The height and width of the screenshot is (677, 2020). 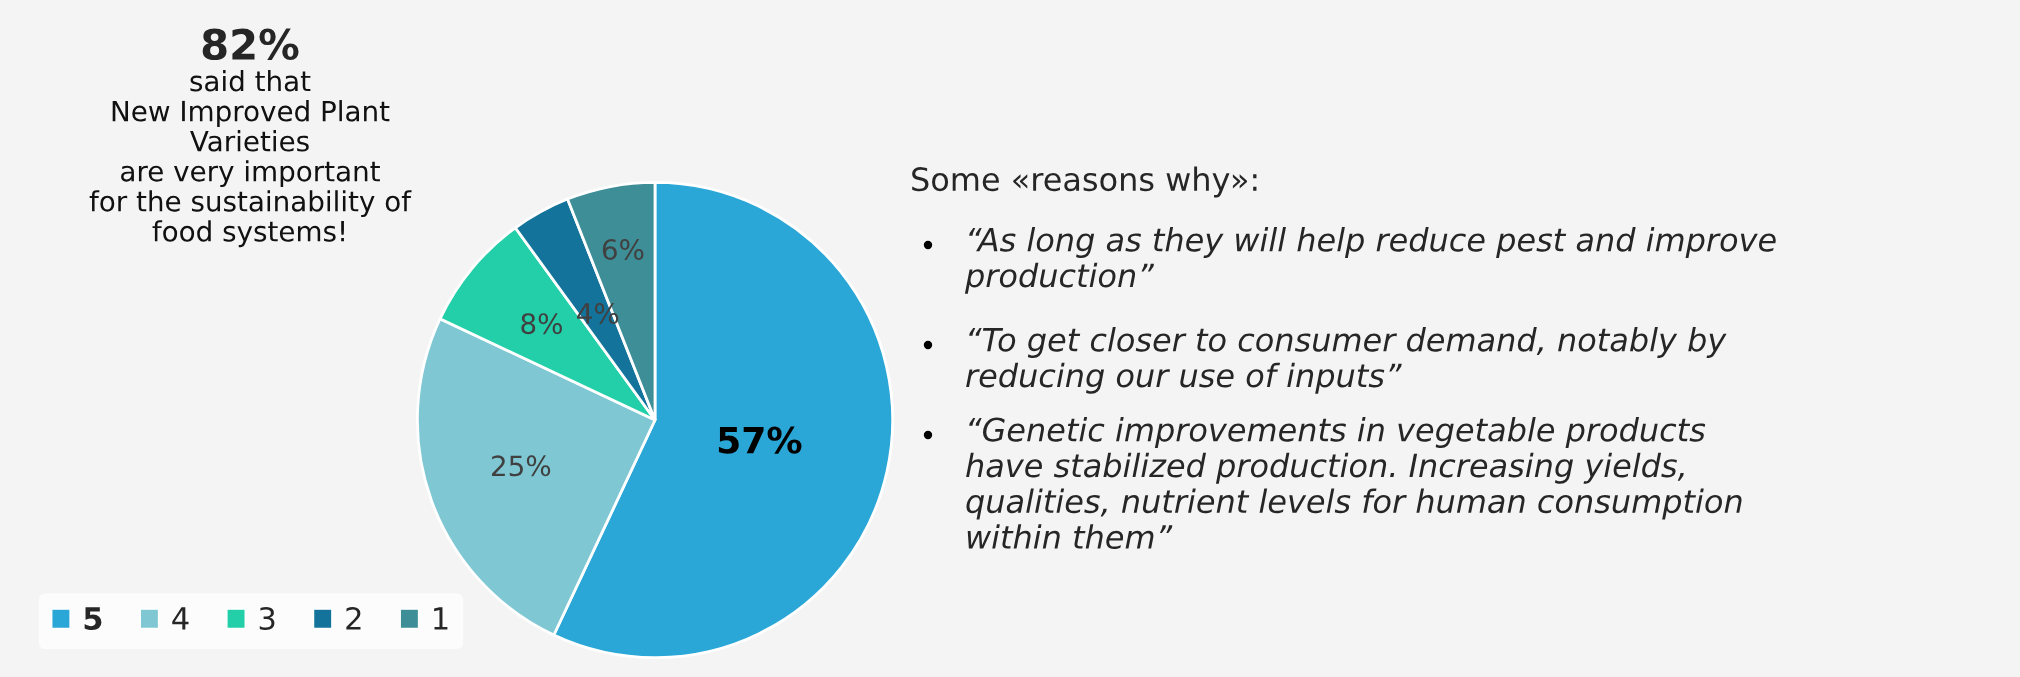 What do you see at coordinates (1346, 360) in the screenshot?
I see `text: “To get closer to consumer demand, notably by reducing our use of inputs”` at bounding box center [1346, 360].